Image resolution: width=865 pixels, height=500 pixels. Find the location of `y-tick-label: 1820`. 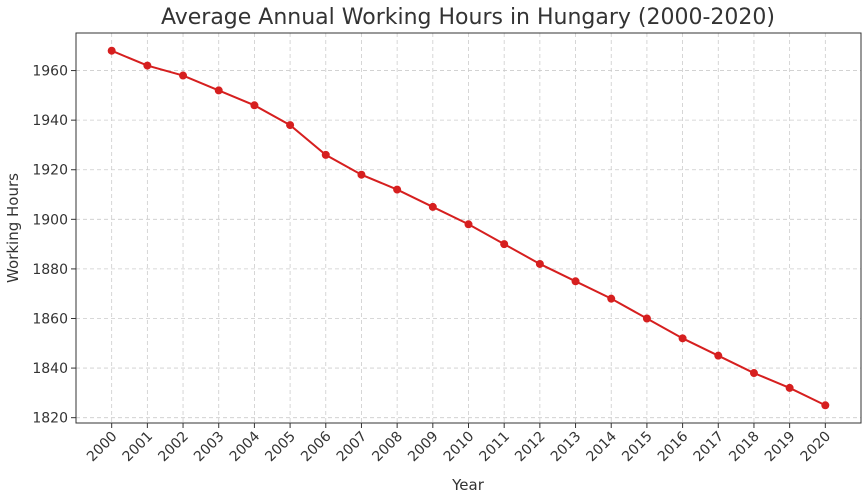

y-tick-label: 1820 is located at coordinates (50, 419).